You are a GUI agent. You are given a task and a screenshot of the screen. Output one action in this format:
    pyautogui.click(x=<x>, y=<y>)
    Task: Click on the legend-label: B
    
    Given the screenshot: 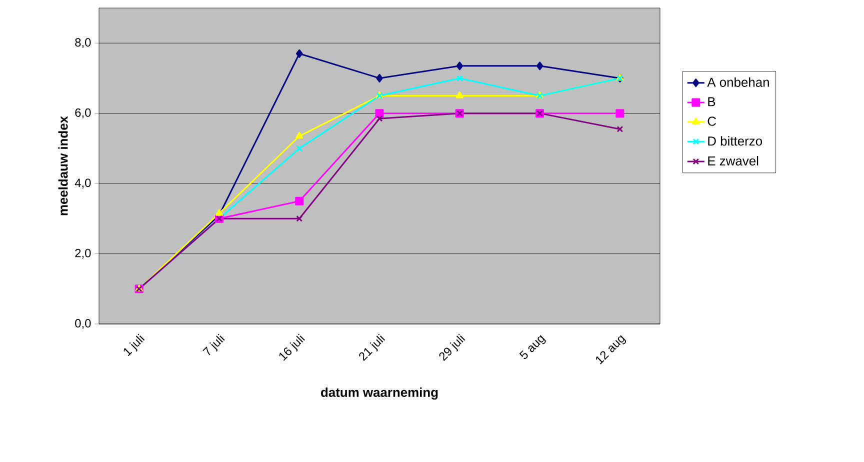 What is the action you would take?
    pyautogui.click(x=712, y=101)
    